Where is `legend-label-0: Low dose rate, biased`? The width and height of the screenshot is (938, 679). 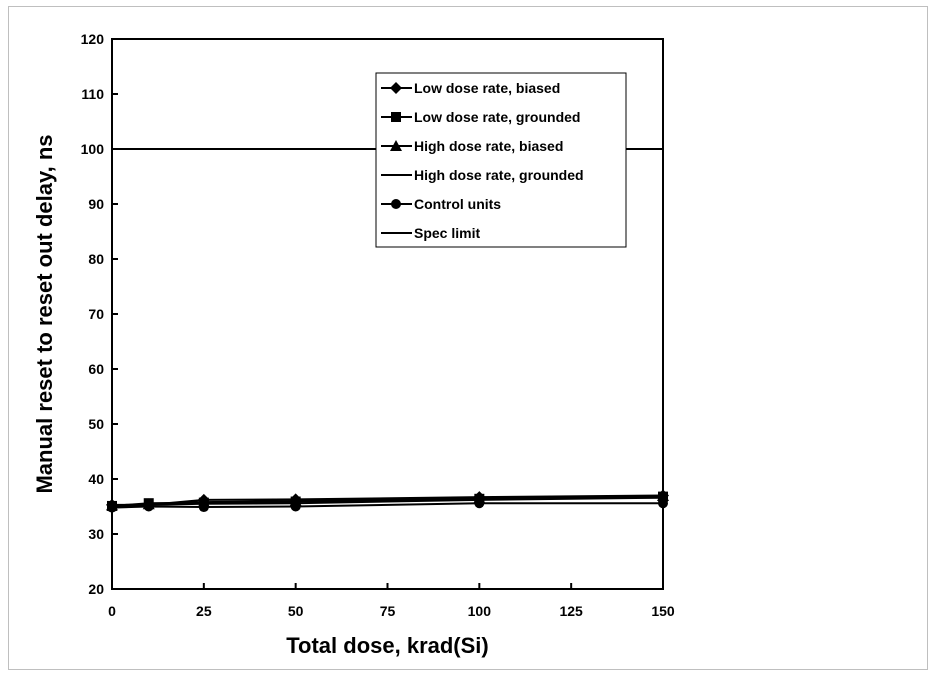 legend-label-0: Low dose rate, biased is located at coordinates (487, 88).